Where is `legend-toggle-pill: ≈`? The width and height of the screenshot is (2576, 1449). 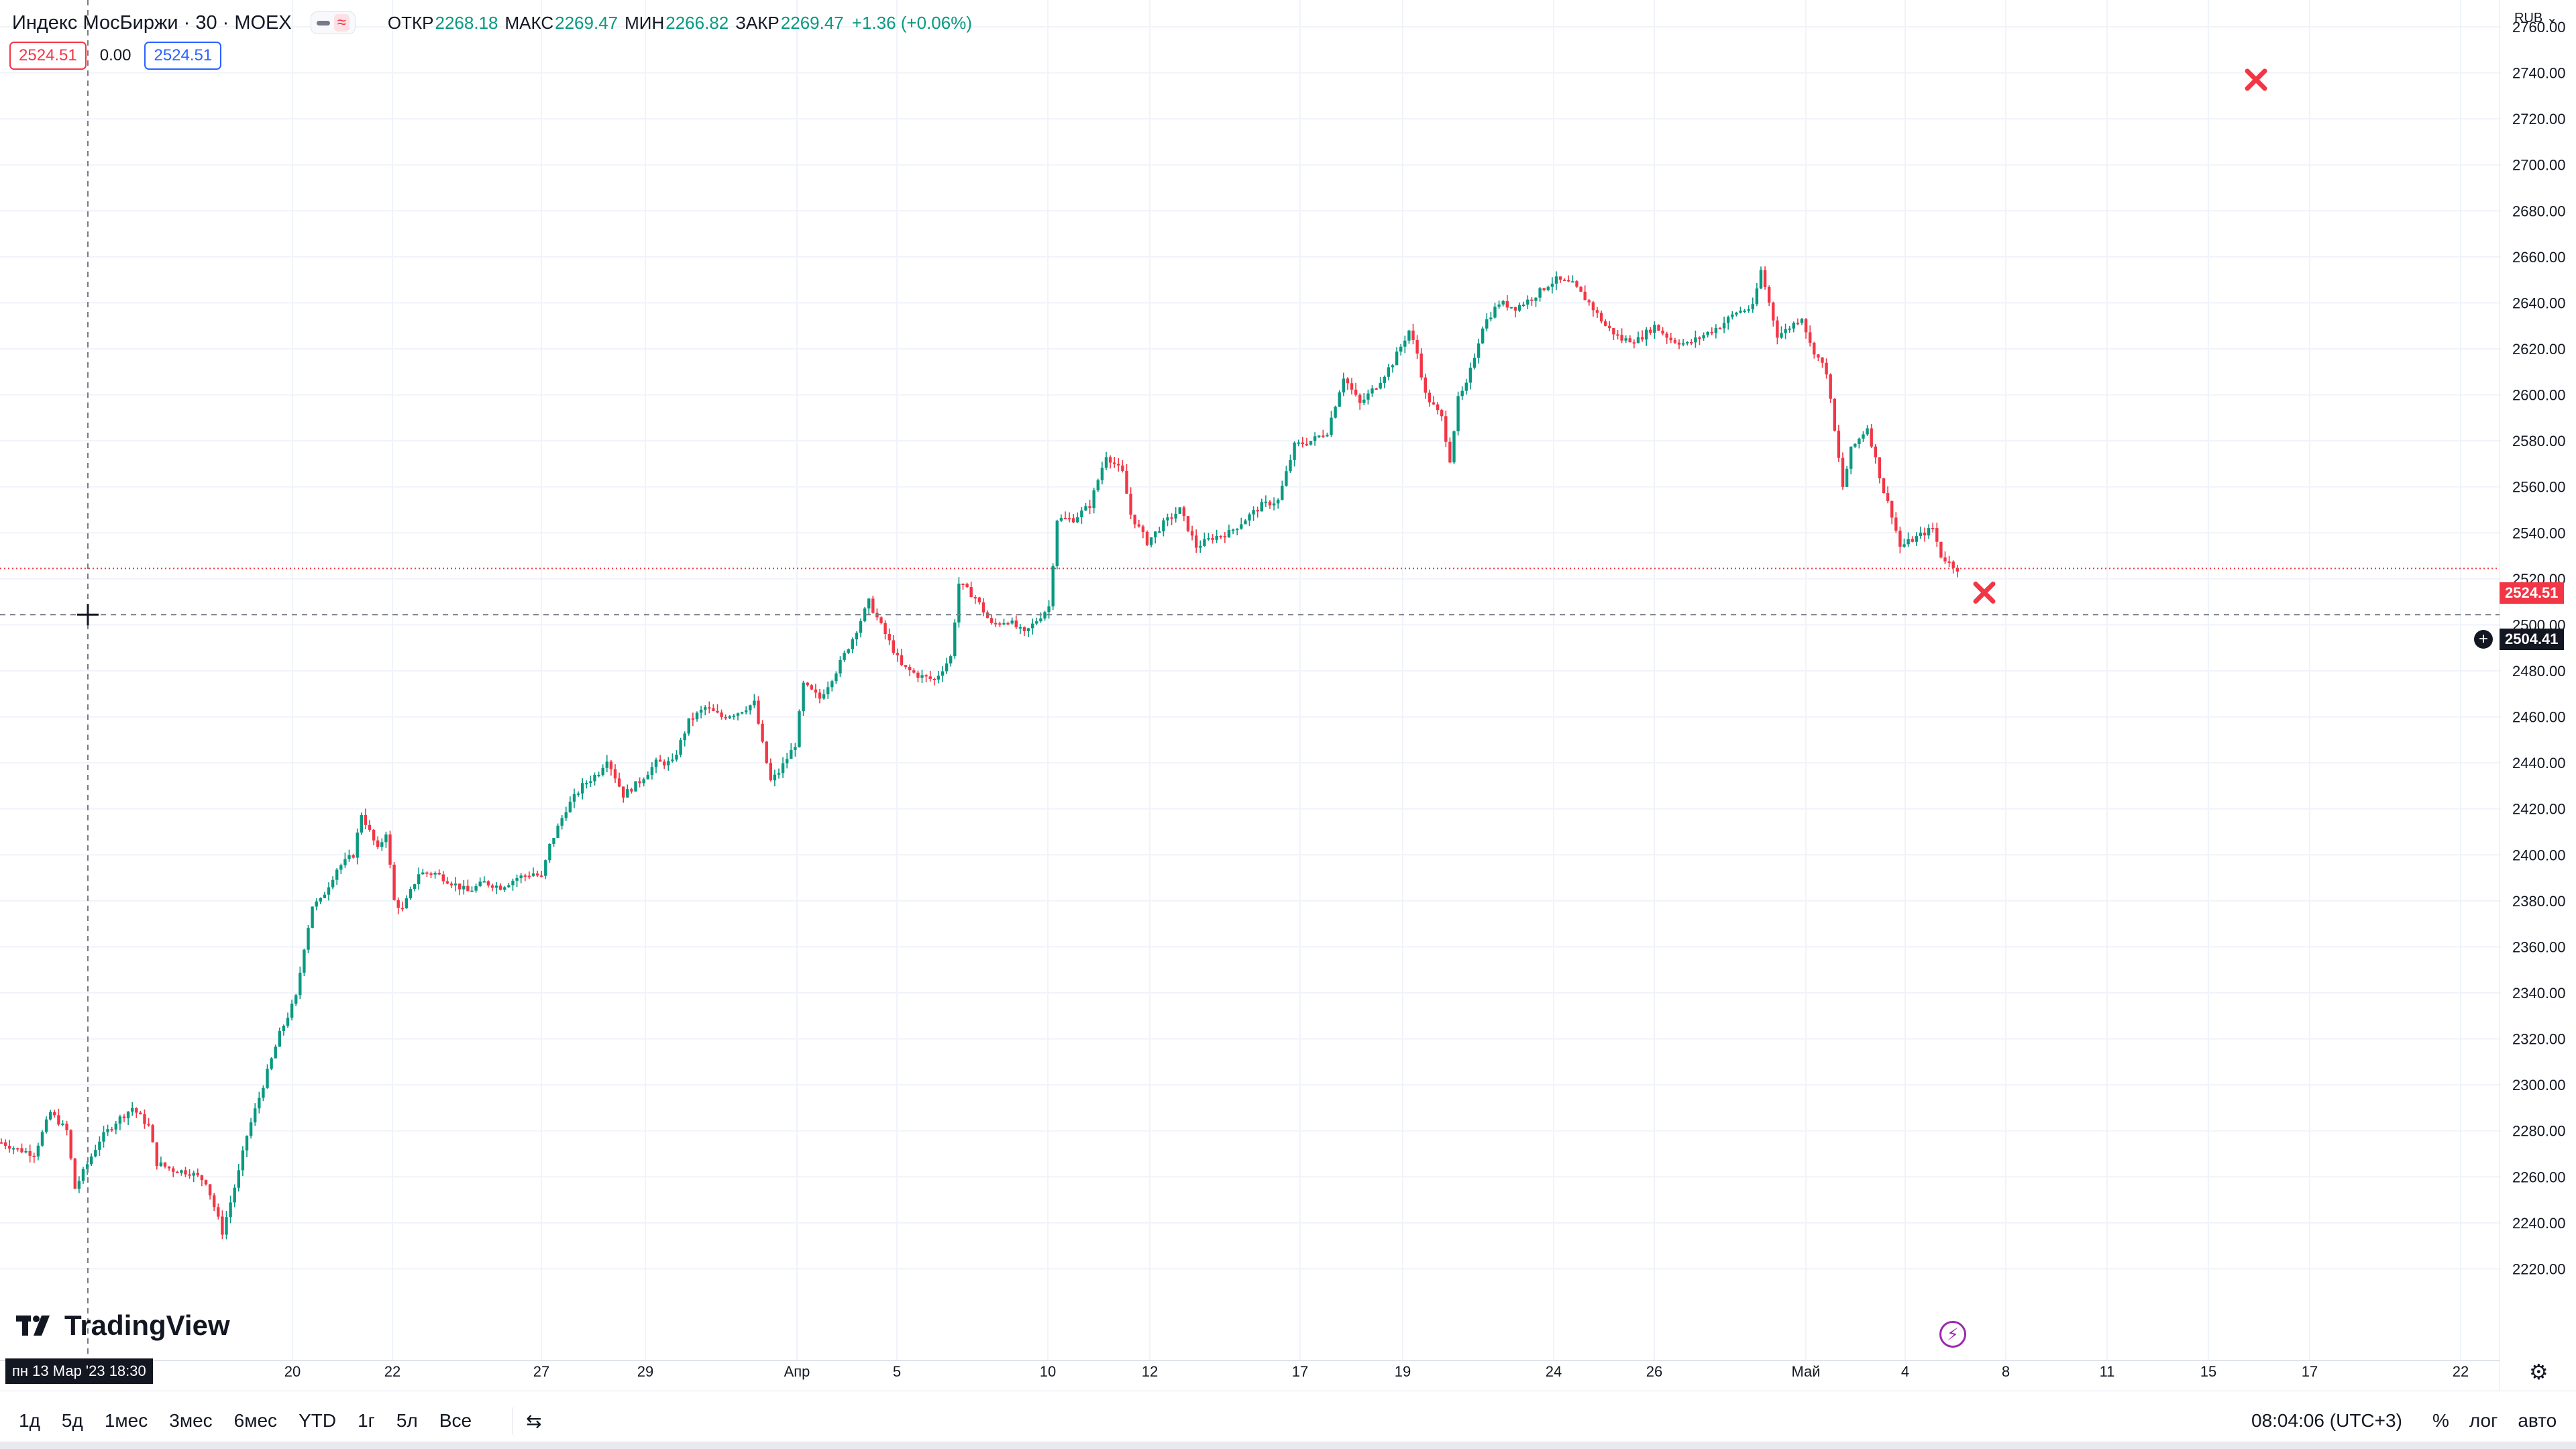
legend-toggle-pill: ≈ is located at coordinates (333, 22).